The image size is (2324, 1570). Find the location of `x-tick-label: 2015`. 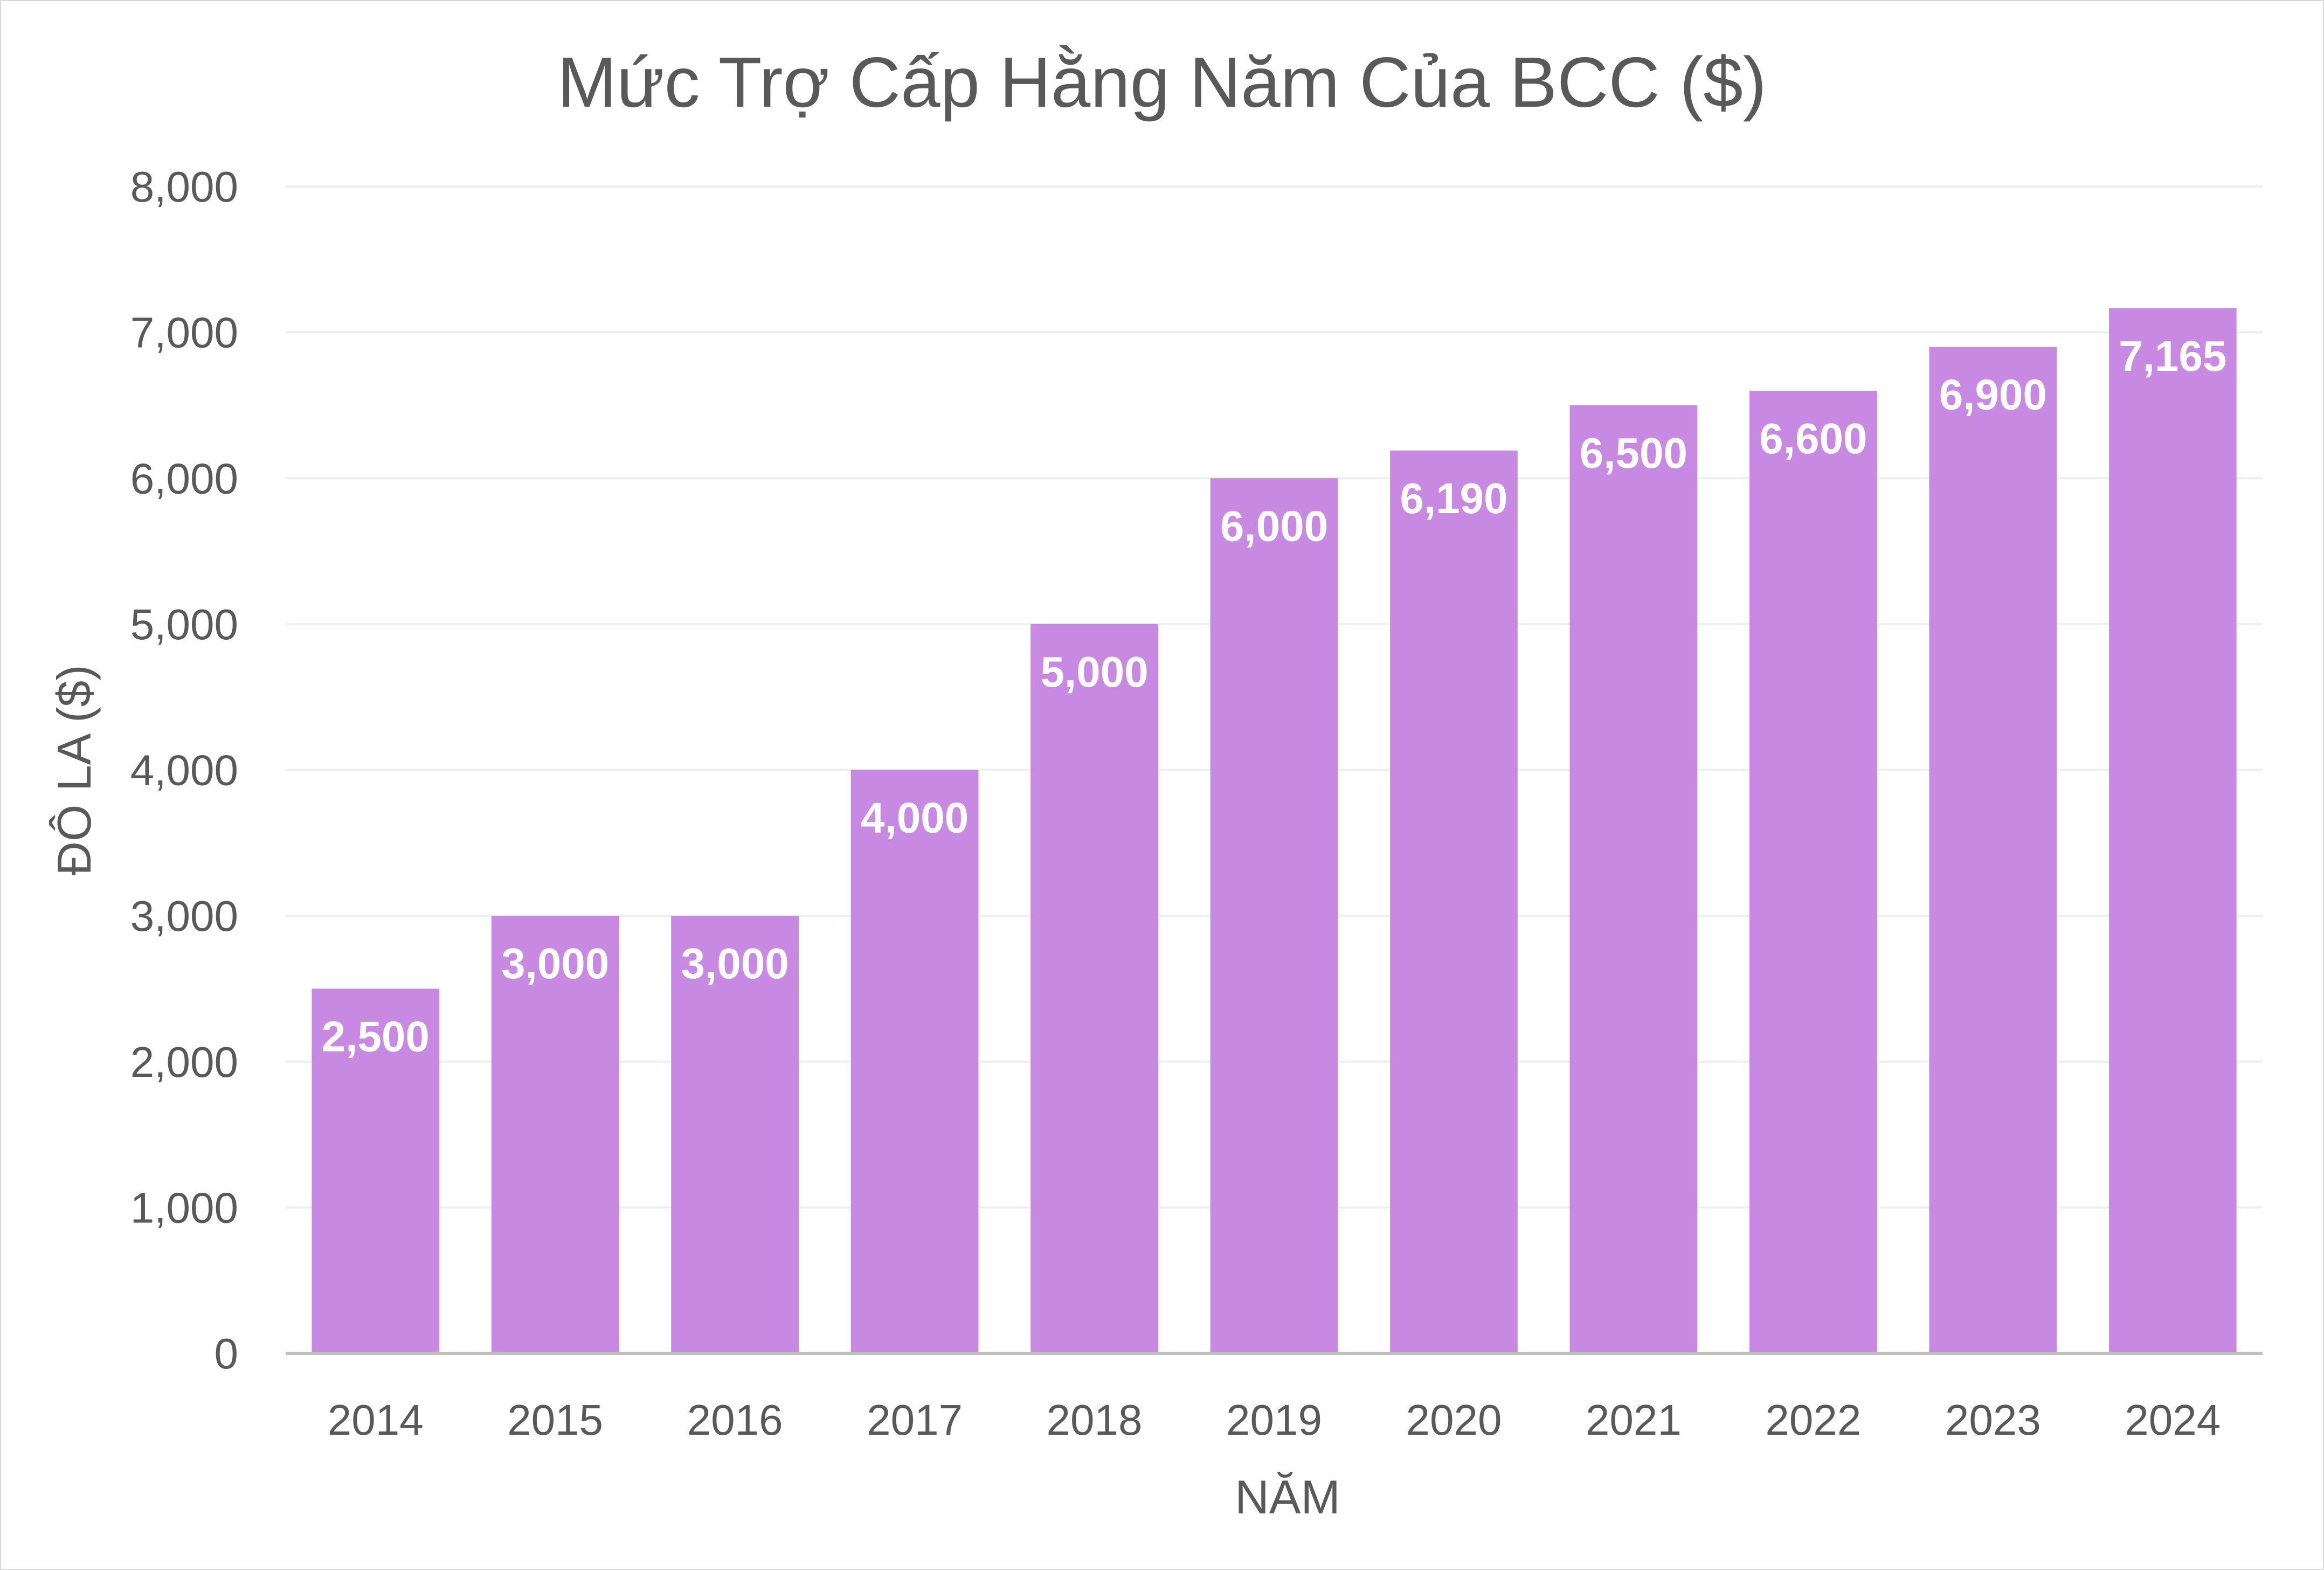

x-tick-label: 2015 is located at coordinates (555, 1420).